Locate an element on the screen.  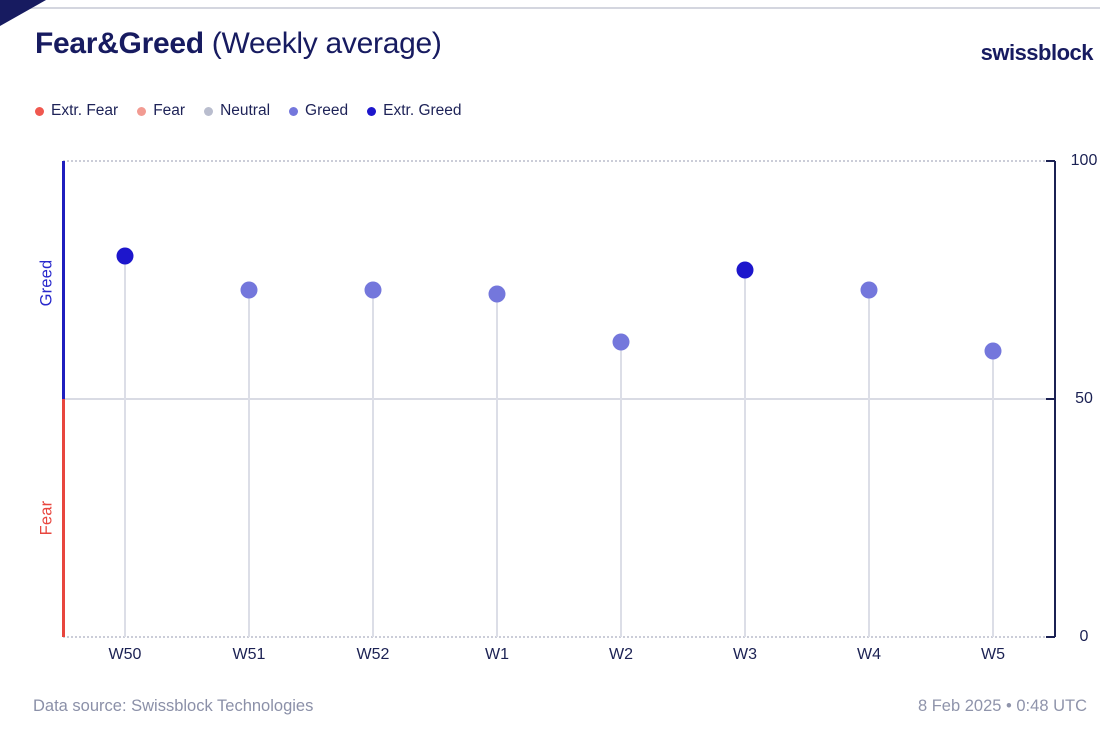
x-tick-label-W52: W52 is located at coordinates (373, 654).